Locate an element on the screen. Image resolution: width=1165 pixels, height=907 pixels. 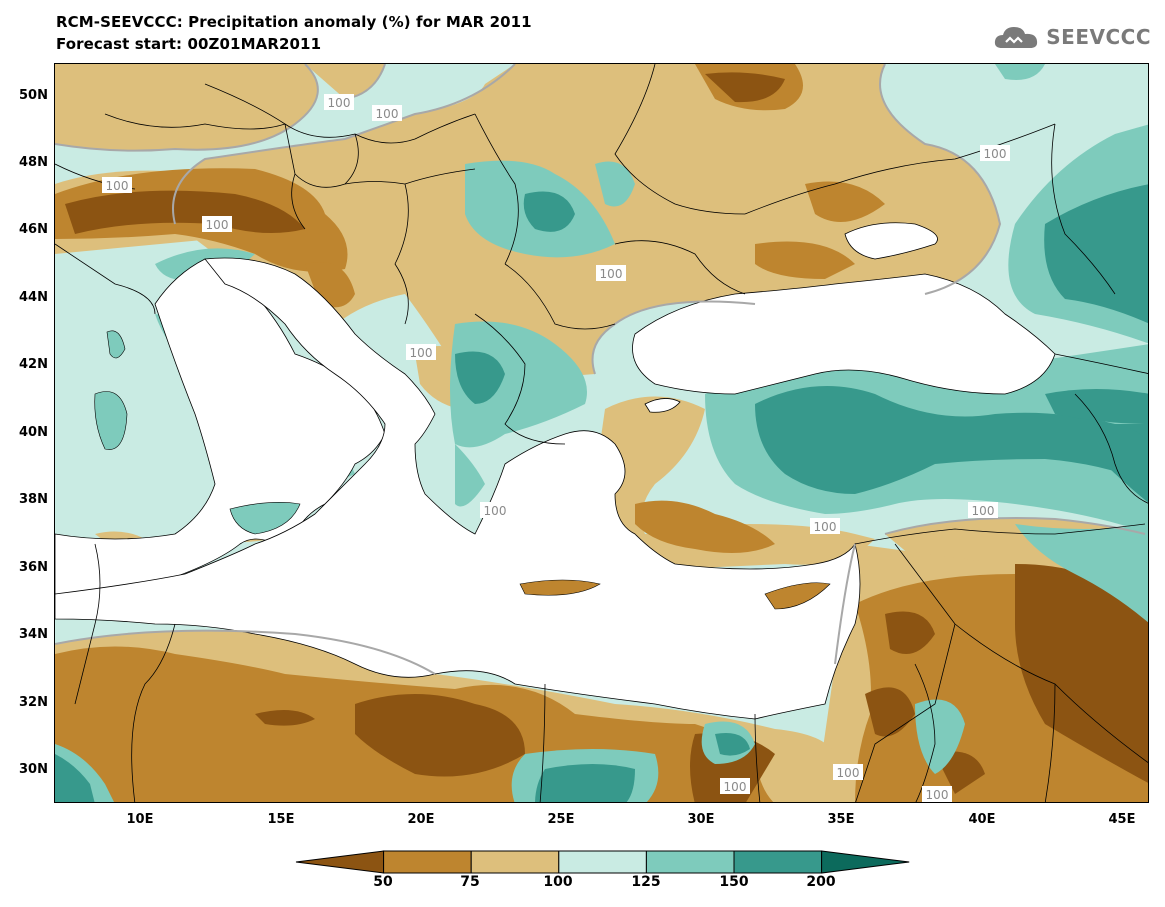
lat-label-48n: 48N is located at coordinates (33, 162).